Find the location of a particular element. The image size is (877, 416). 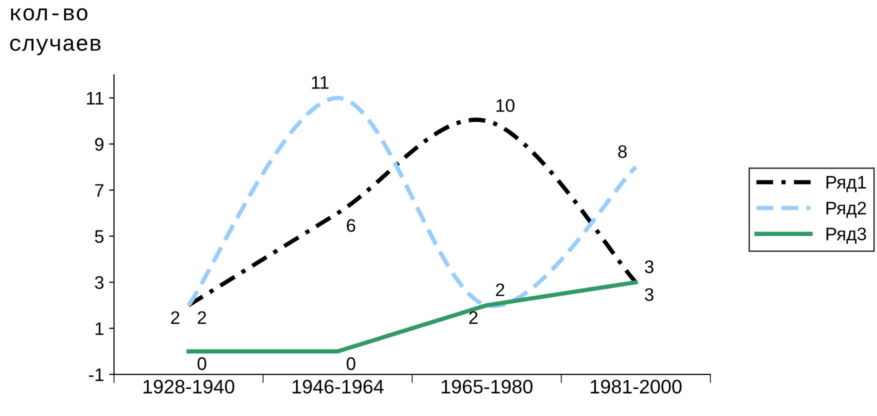

x-tick-label: 1946-1964 is located at coordinates (338, 387).